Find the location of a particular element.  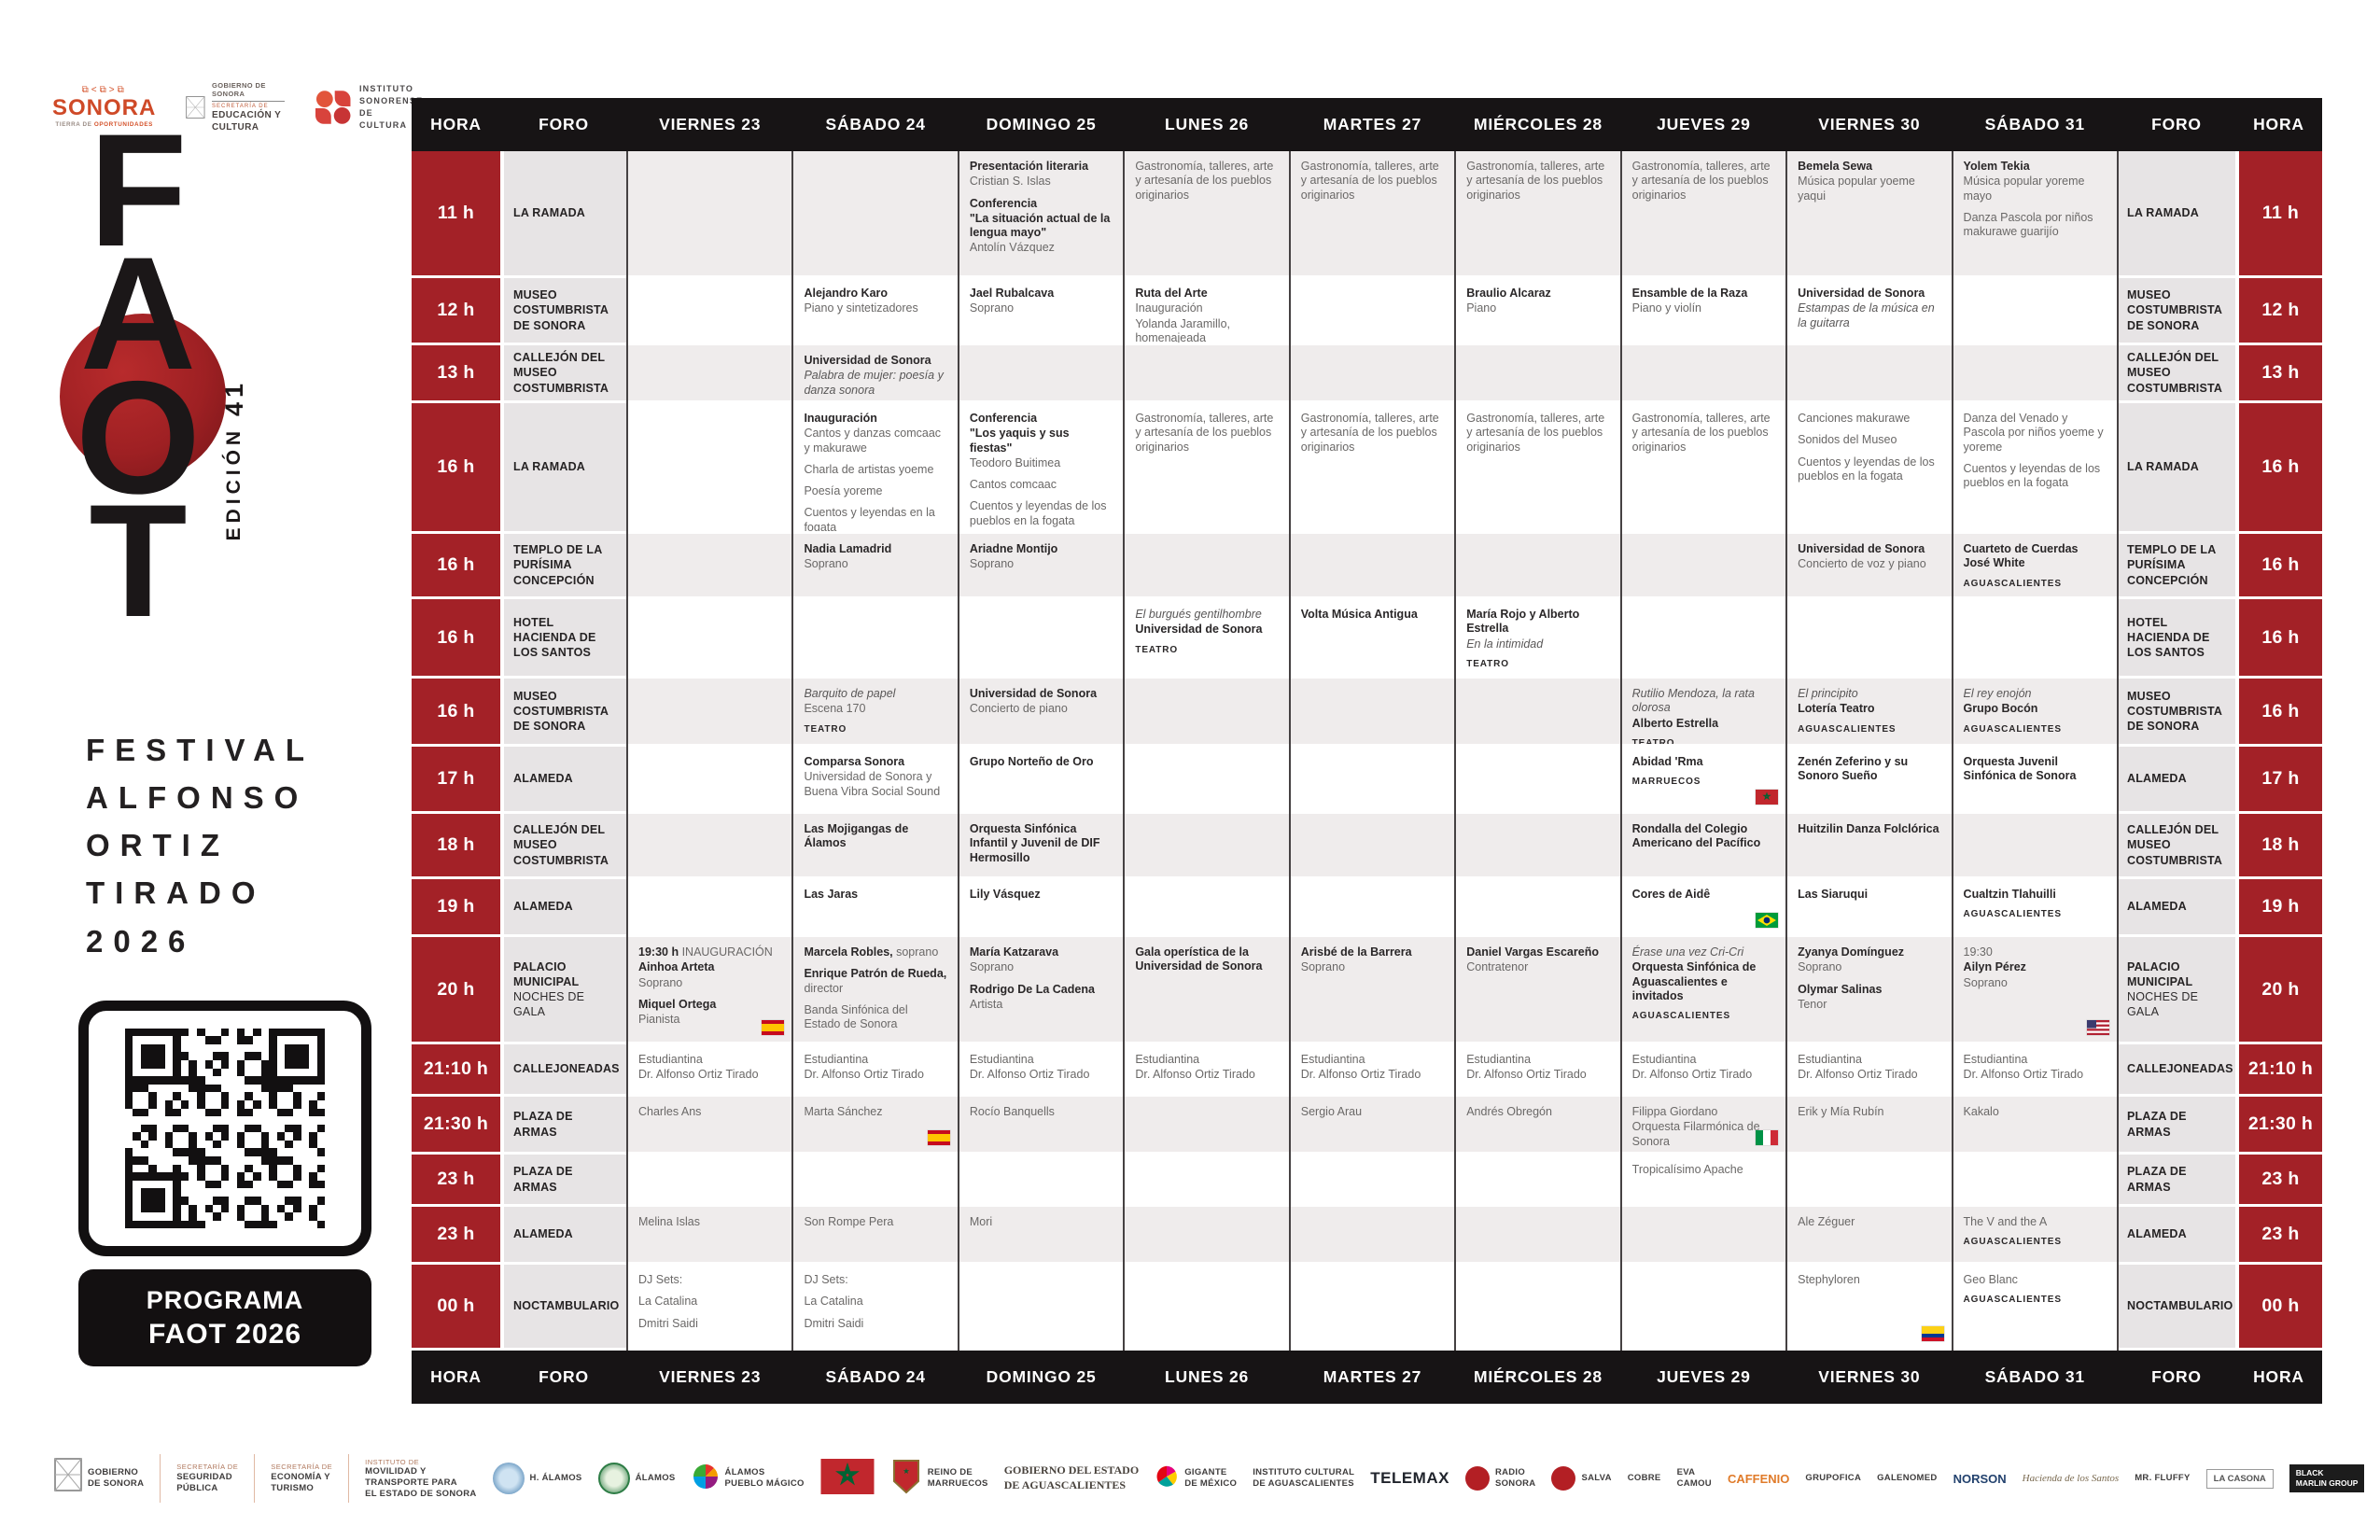

event-text: María Katzarava is located at coordinates (1014, 952).